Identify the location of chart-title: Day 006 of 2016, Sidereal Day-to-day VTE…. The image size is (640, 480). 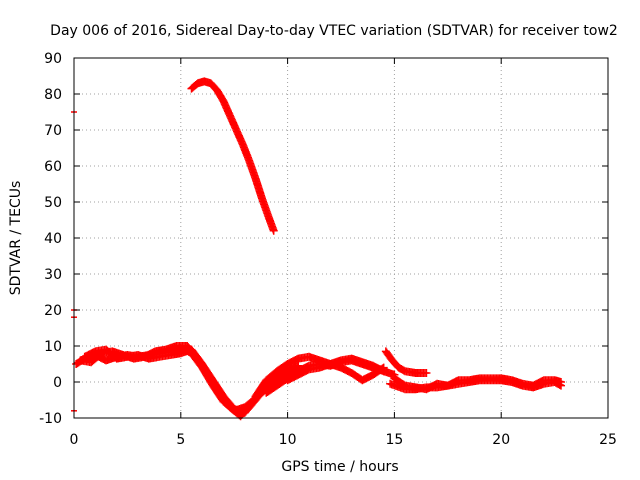
(334, 31).